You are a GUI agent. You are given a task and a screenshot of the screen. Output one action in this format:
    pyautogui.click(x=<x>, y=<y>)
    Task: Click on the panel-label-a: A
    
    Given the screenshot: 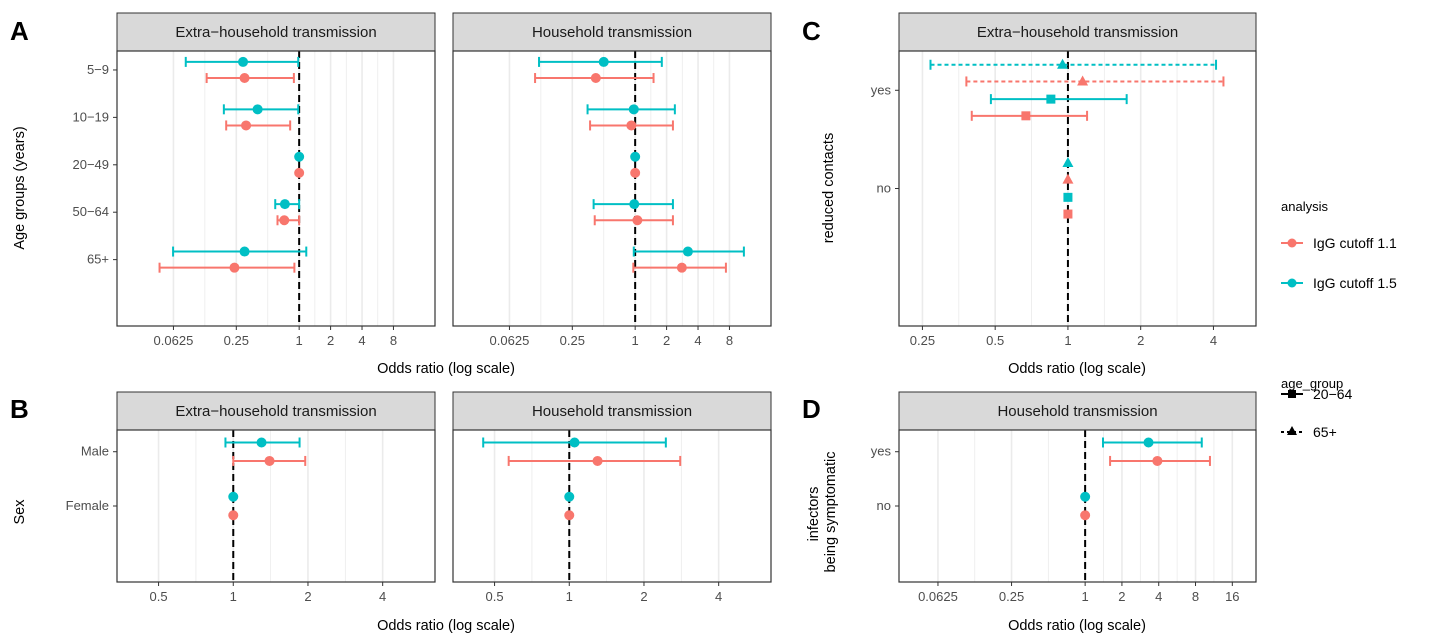 What is the action you would take?
    pyautogui.click(x=19, y=31)
    